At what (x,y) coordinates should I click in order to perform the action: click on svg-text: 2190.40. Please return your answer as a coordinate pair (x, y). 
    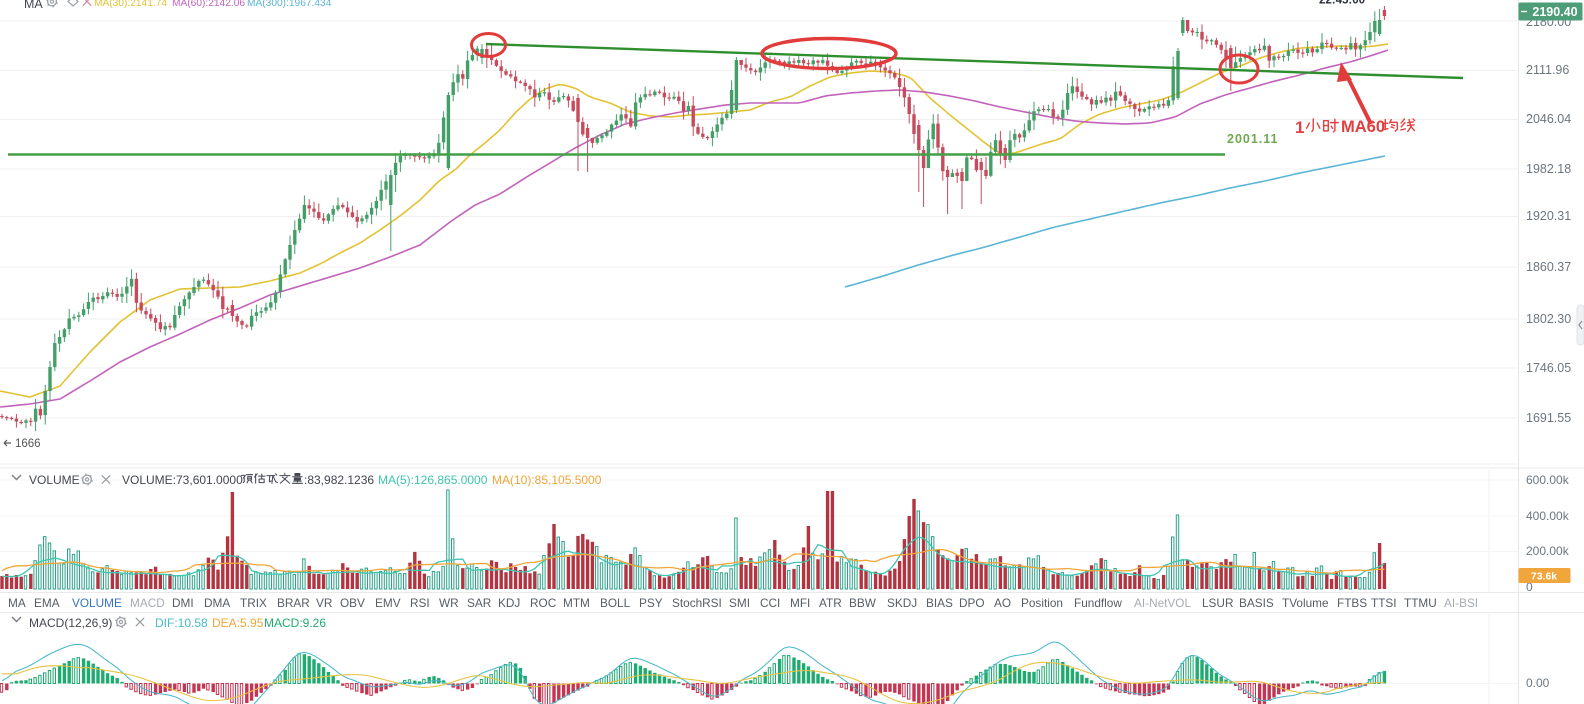
    Looking at the image, I should click on (1554, 12).